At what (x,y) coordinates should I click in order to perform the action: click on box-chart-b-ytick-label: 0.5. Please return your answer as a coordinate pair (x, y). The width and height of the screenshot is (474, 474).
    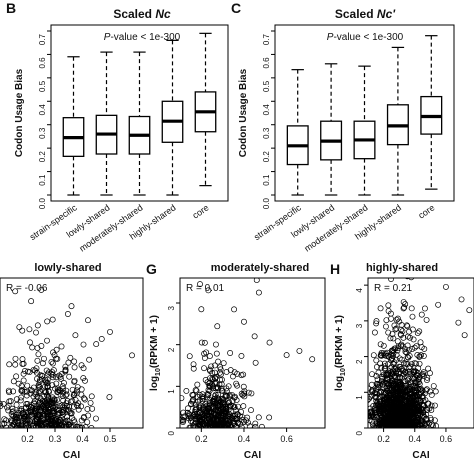
    Looking at the image, I should click on (42, 86).